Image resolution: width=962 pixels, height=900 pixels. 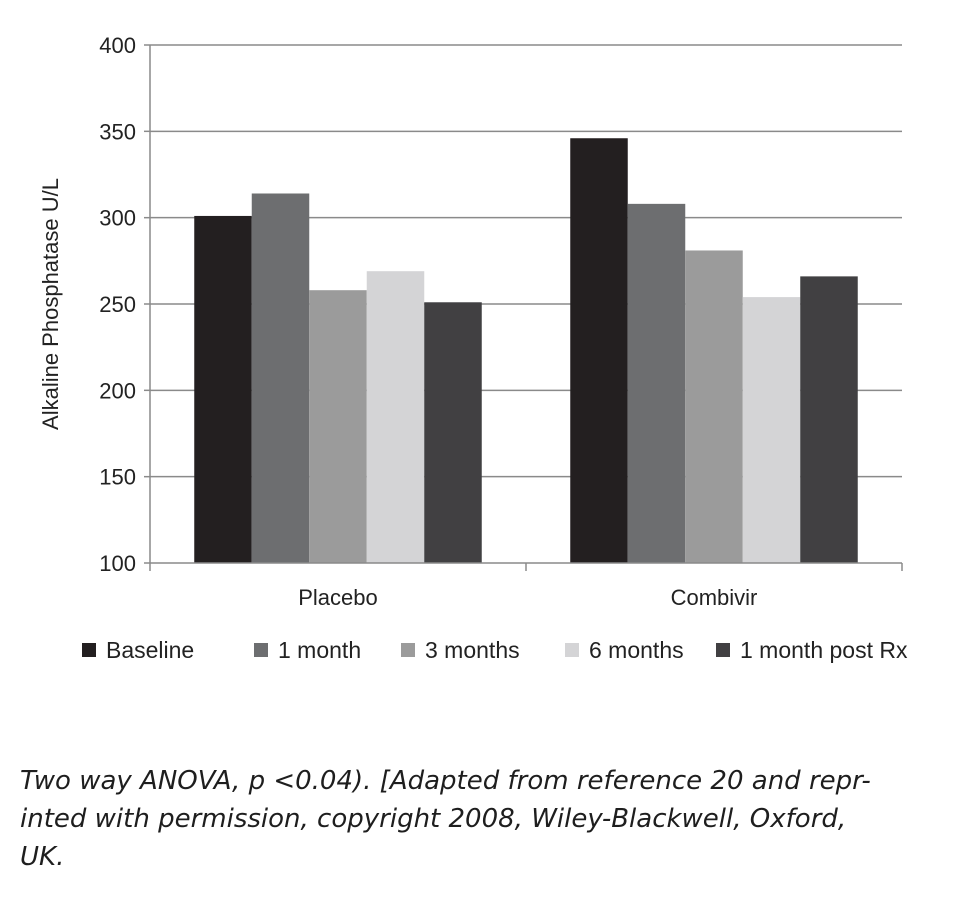 I want to click on legend-item-baseline: Baseline, so click(x=138, y=650).